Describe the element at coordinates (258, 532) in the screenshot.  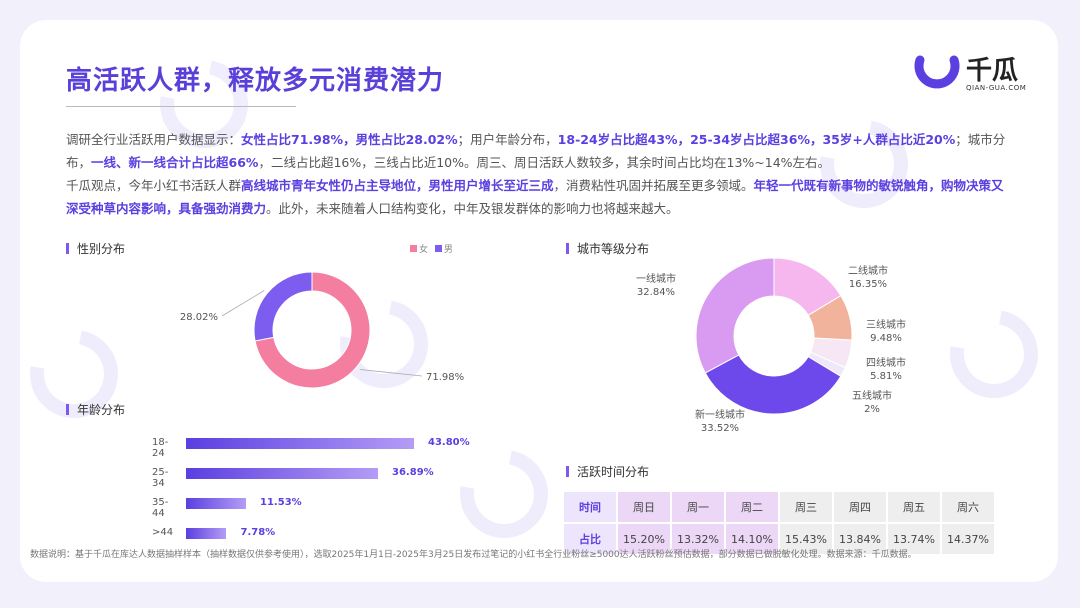
I see `data-label: 7.78%` at that location.